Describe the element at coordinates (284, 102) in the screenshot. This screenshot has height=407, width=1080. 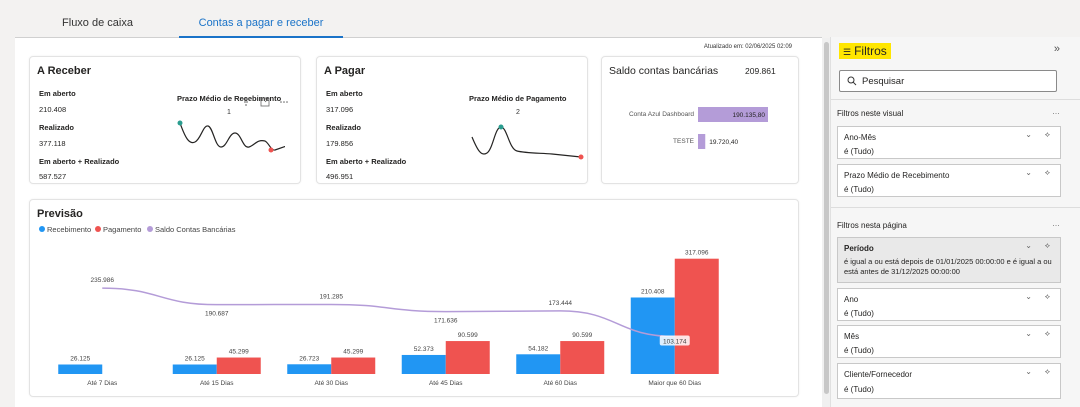
I see `more-options-icon` at that location.